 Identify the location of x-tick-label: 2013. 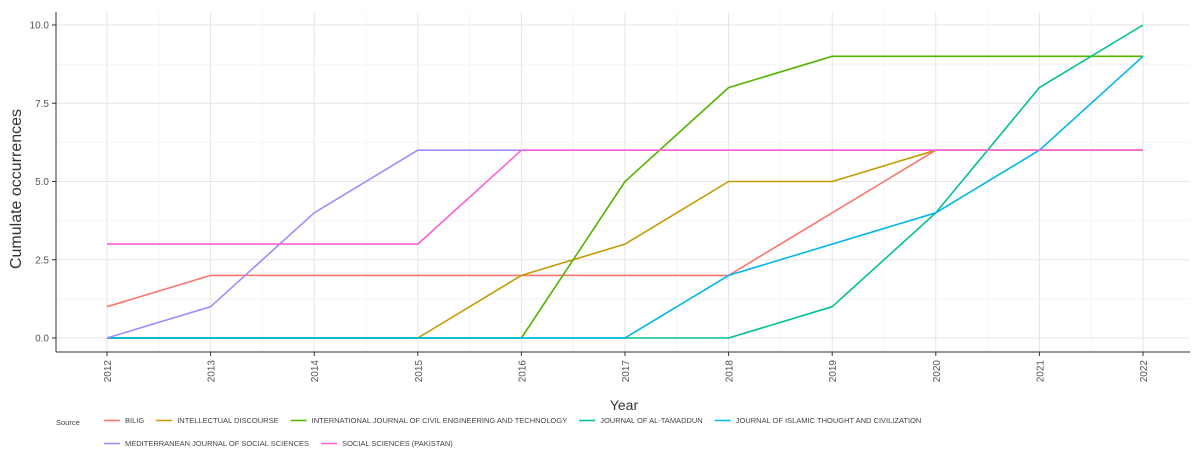
(212, 371).